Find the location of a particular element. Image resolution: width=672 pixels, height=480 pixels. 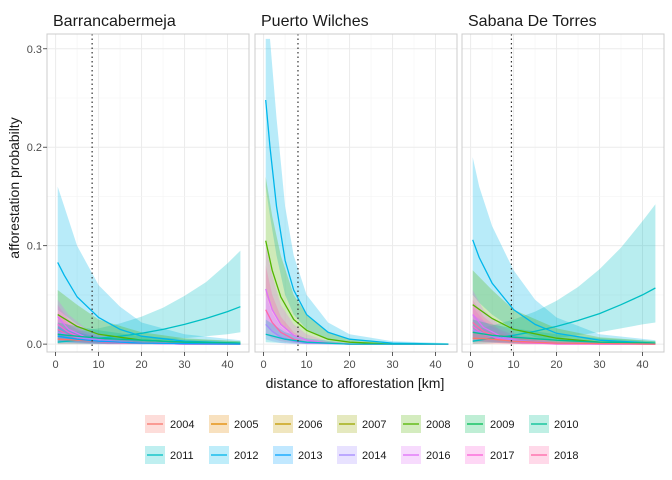

legend-label: 2012 is located at coordinates (246, 456).